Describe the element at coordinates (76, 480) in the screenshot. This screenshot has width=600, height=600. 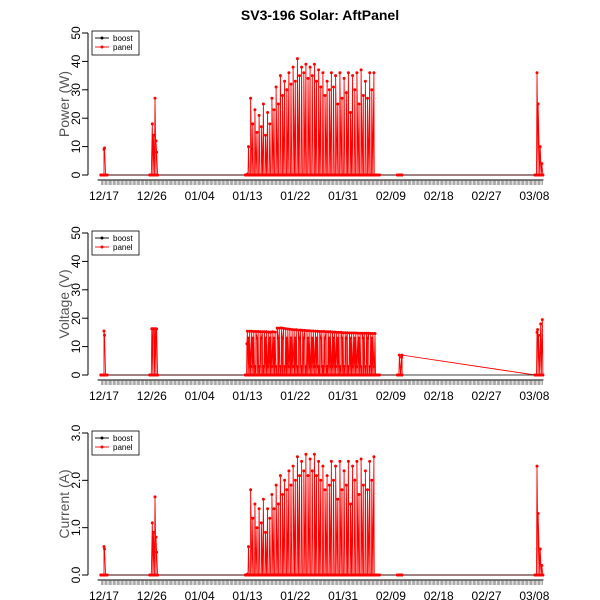
I see `y-tick-label: 2.0` at that location.